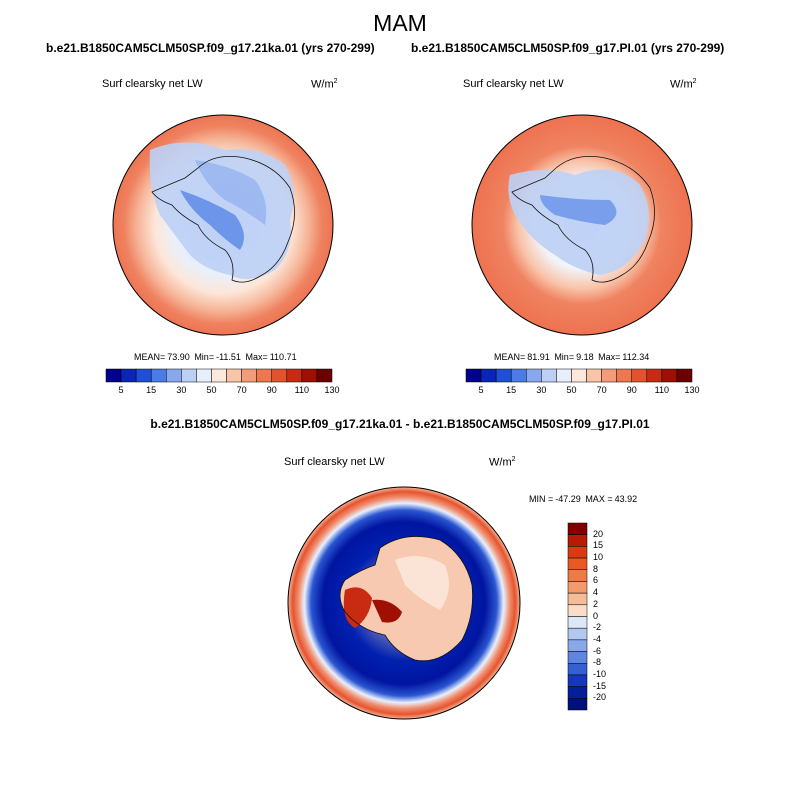  I want to click on difference-map-border, so click(404, 603).